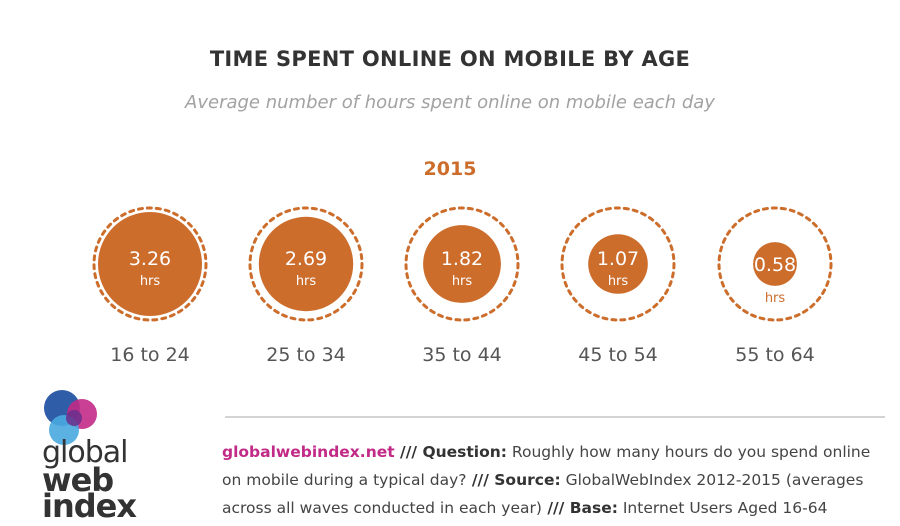 This screenshot has height=526, width=900. Describe the element at coordinates (78, 480) in the screenshot. I see `logo-text-web: web` at that location.